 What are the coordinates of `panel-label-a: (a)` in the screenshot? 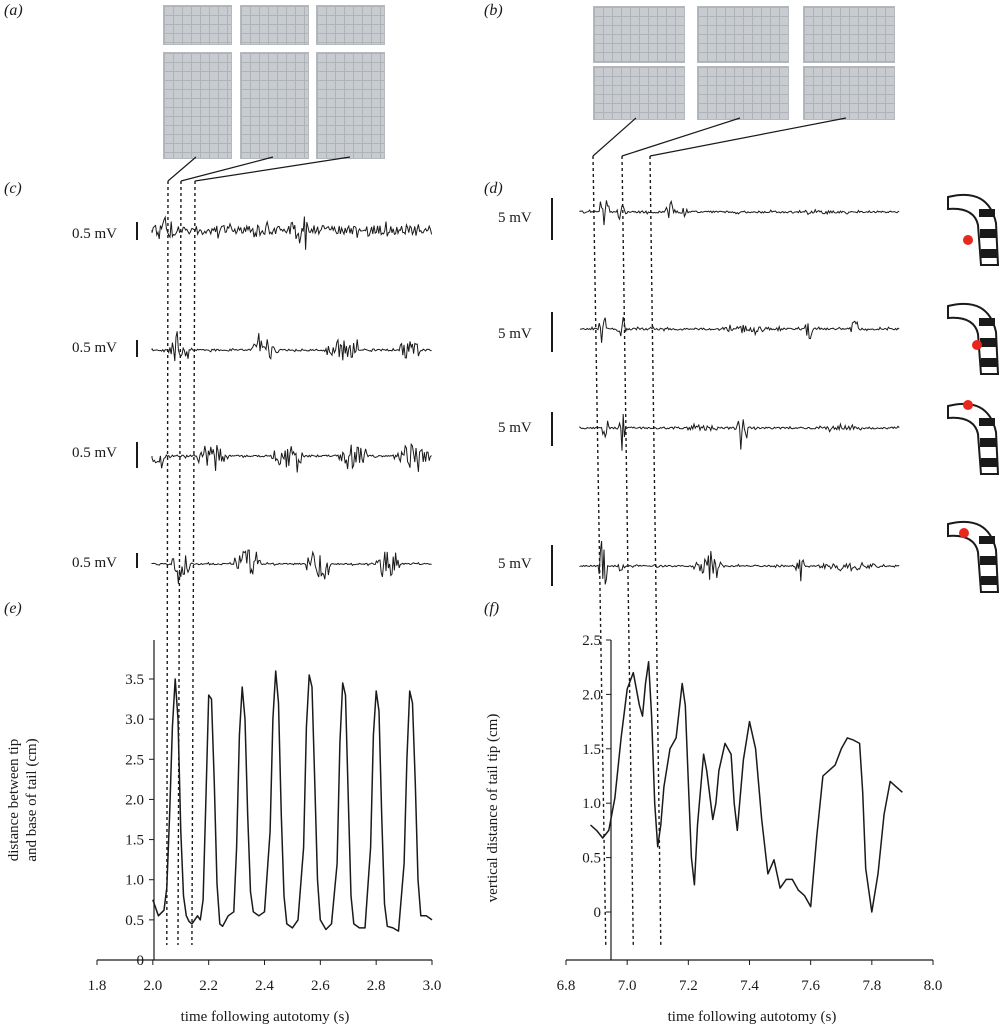 It's located at (13, 10).